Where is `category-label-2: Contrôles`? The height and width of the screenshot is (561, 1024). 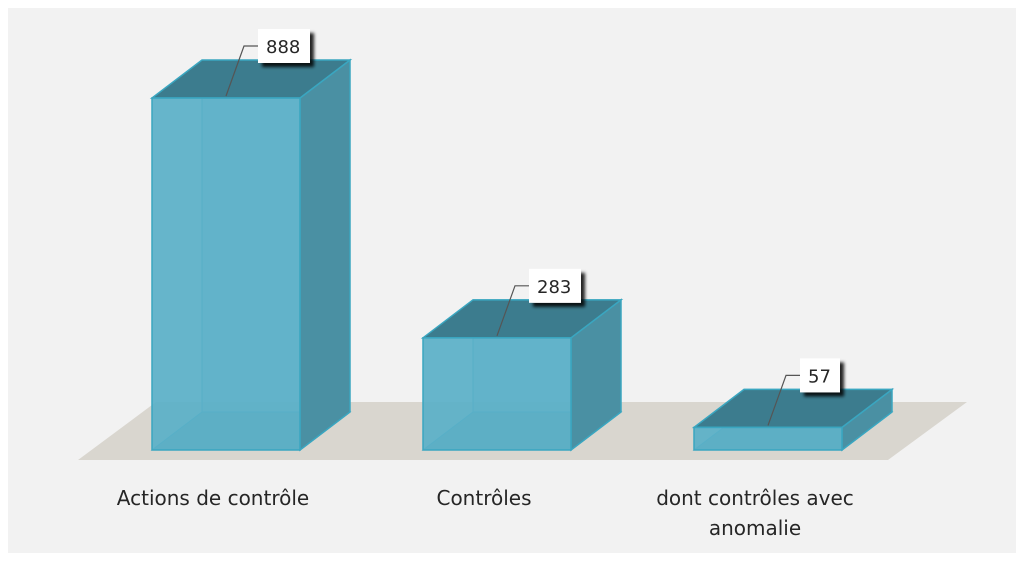 category-label-2: Contrôles is located at coordinates (483, 498).